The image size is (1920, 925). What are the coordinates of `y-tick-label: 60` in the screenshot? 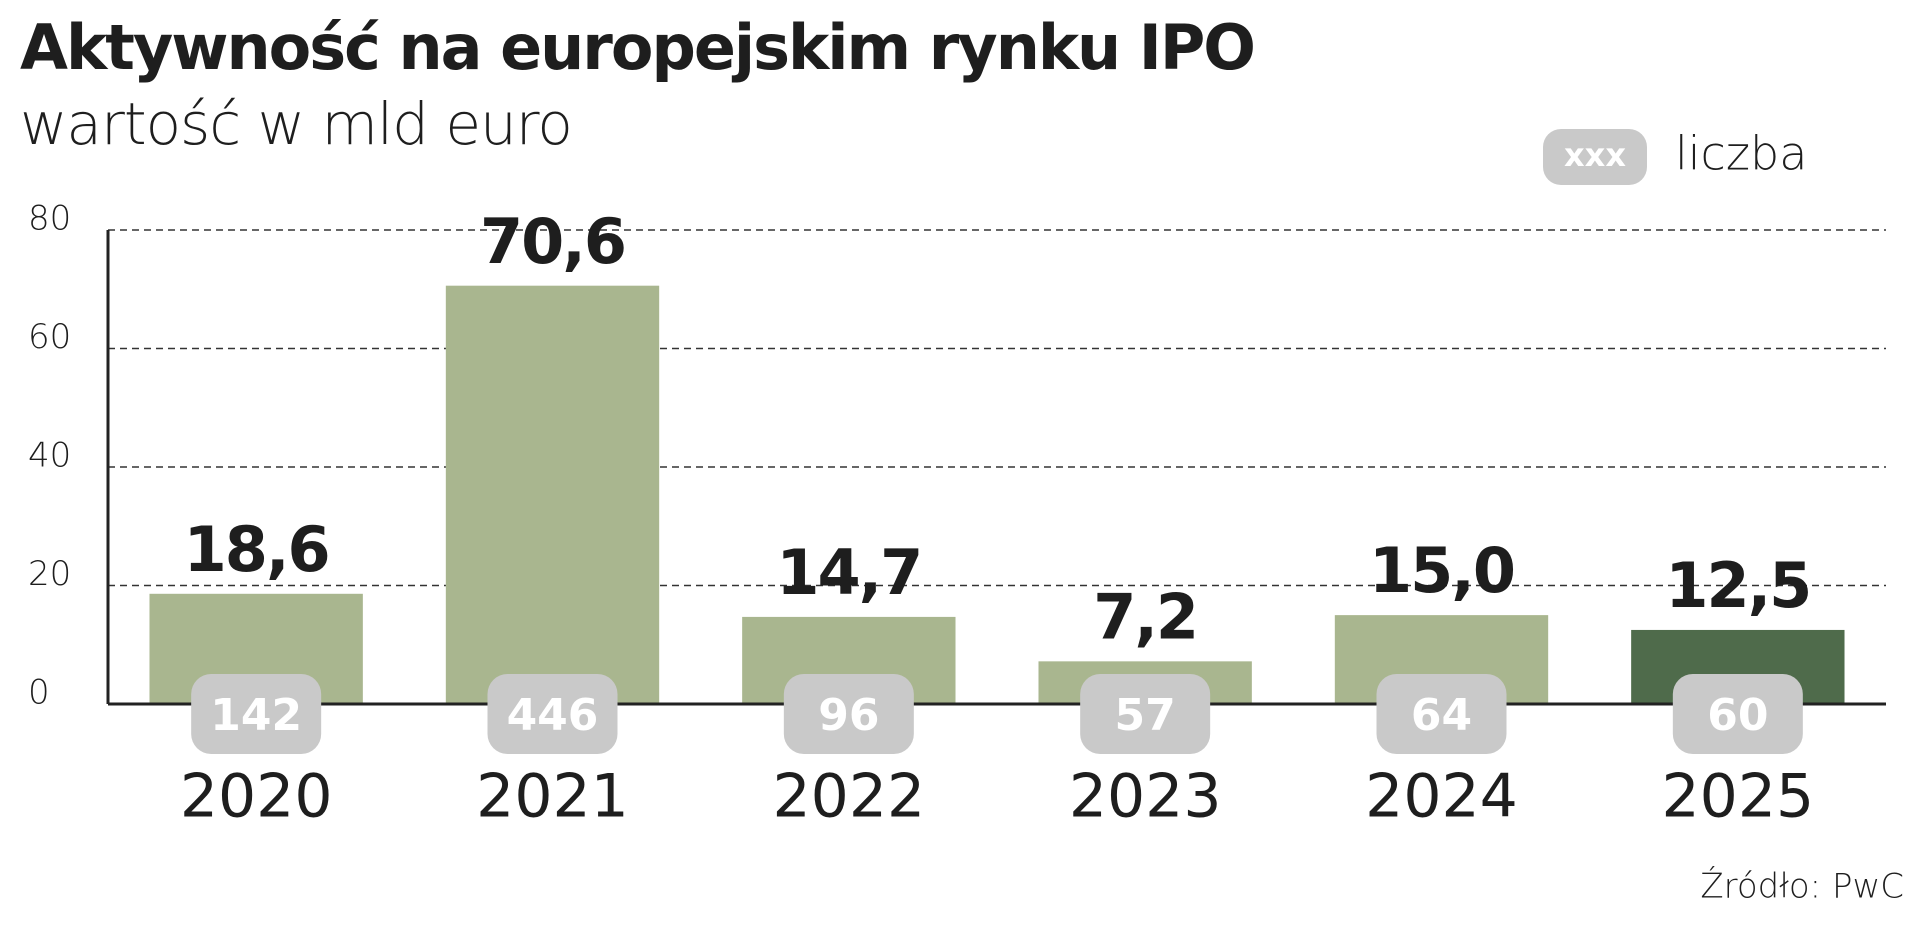 It's located at (49, 337).